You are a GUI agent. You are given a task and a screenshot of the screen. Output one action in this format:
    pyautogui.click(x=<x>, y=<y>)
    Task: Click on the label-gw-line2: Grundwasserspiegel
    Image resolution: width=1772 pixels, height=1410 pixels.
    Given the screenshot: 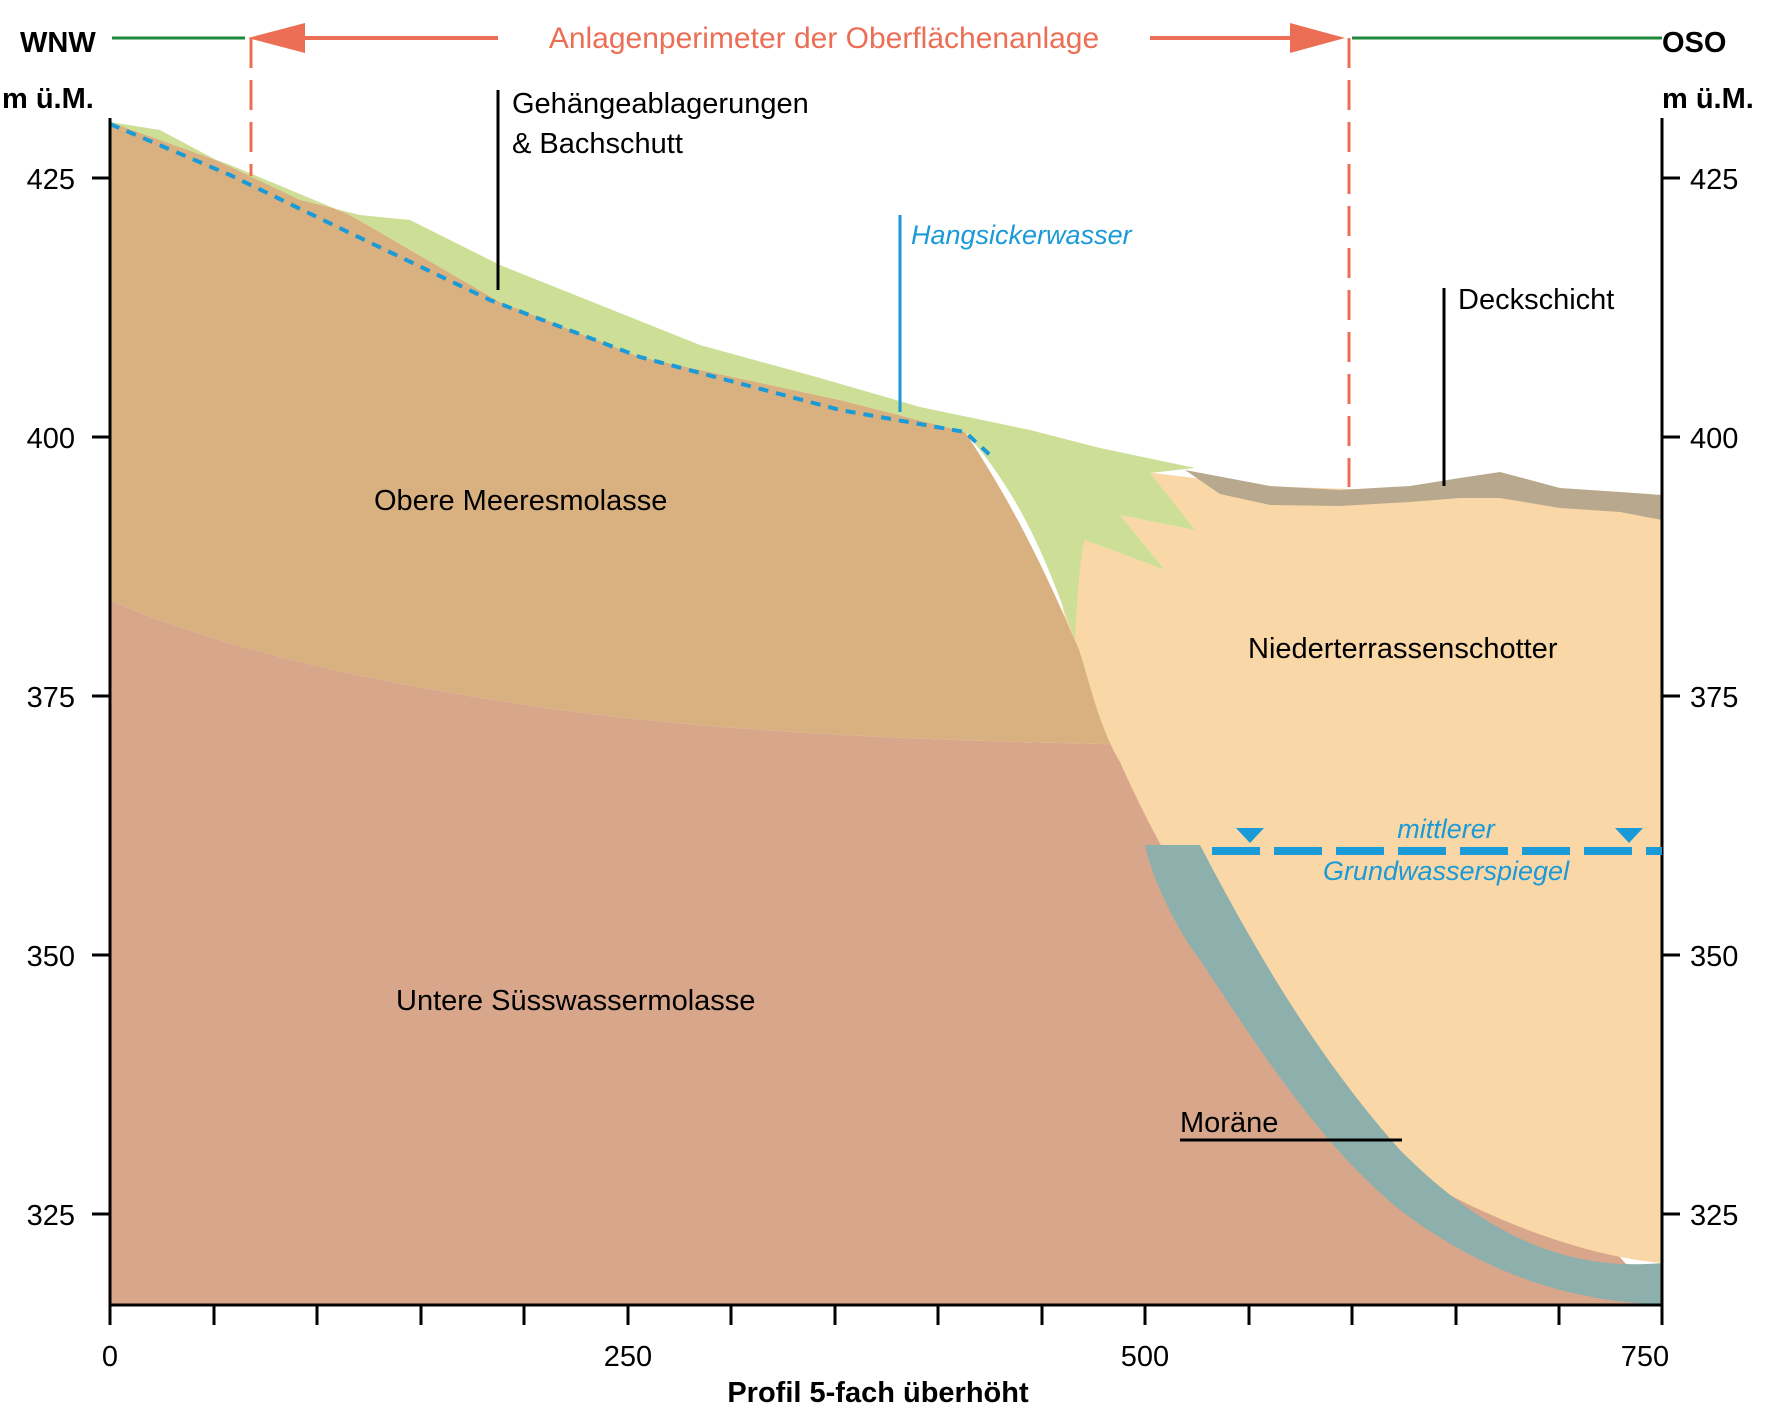 What is the action you would take?
    pyautogui.click(x=1446, y=871)
    